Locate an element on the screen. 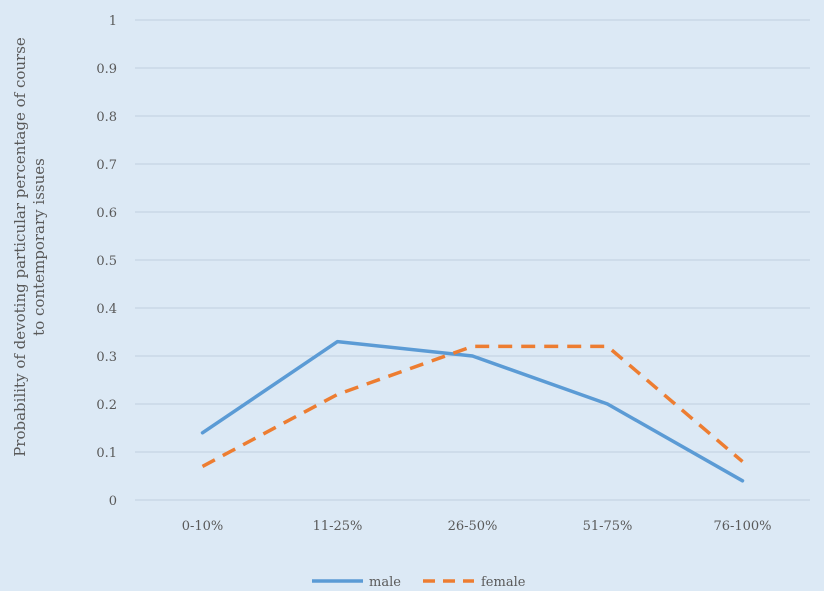 Image resolution: width=824 pixels, height=591 pixels. y-tick-label: 0.2 is located at coordinates (106, 405).